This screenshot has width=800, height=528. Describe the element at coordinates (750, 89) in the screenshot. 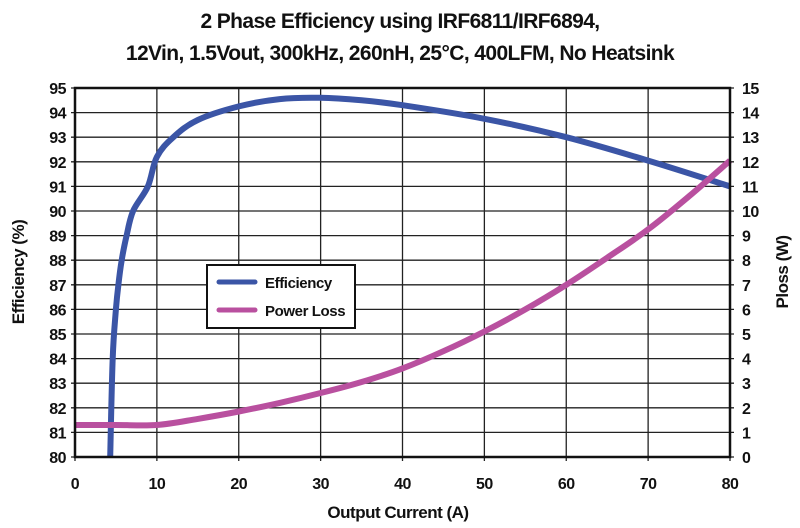

I see `y2-tick-label: 15` at that location.